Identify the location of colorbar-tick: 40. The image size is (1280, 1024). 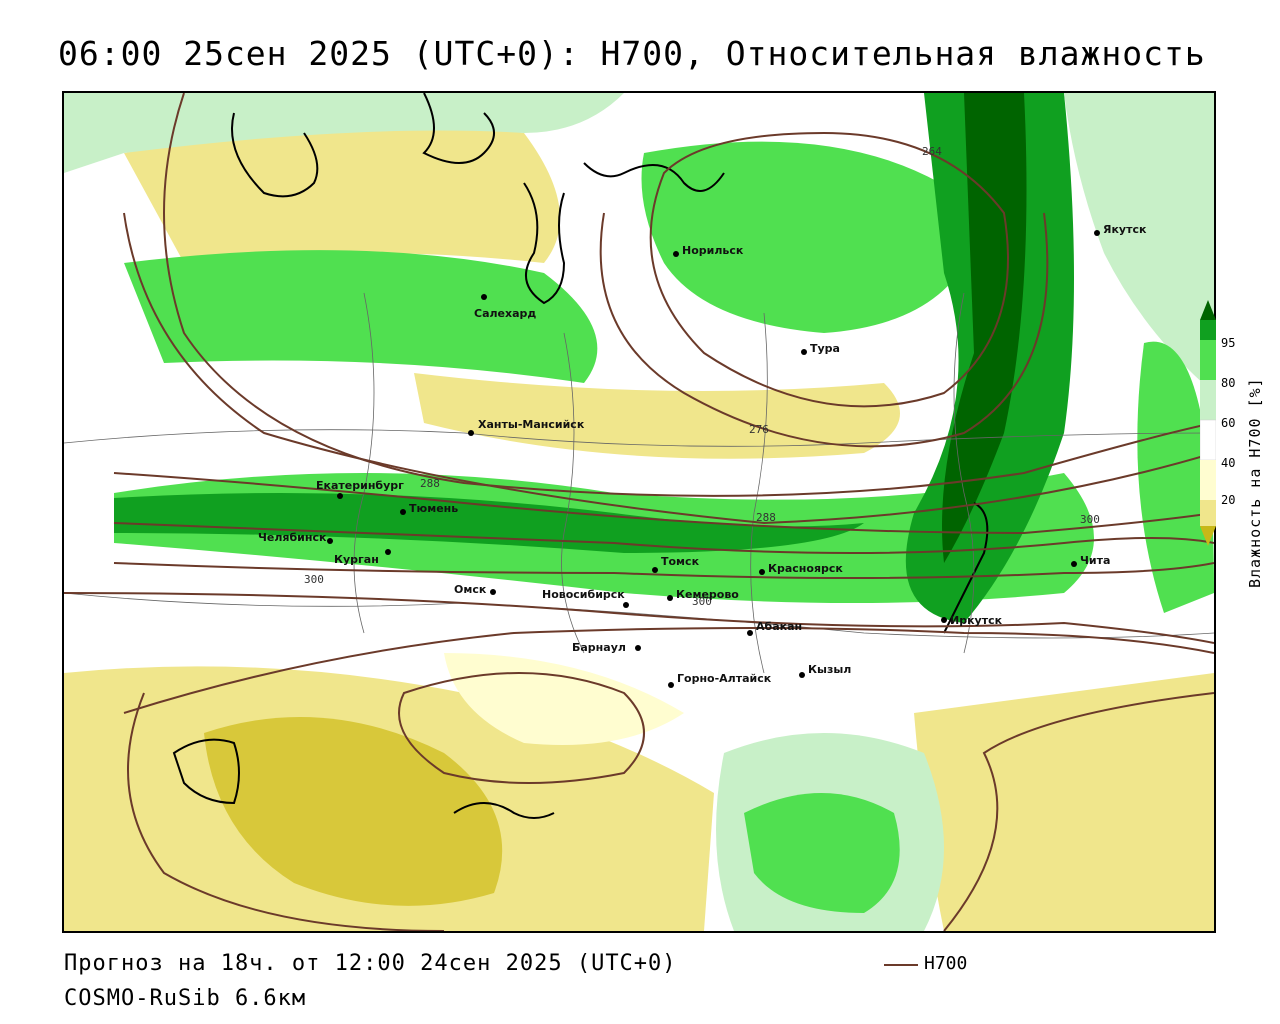
(1228, 463).